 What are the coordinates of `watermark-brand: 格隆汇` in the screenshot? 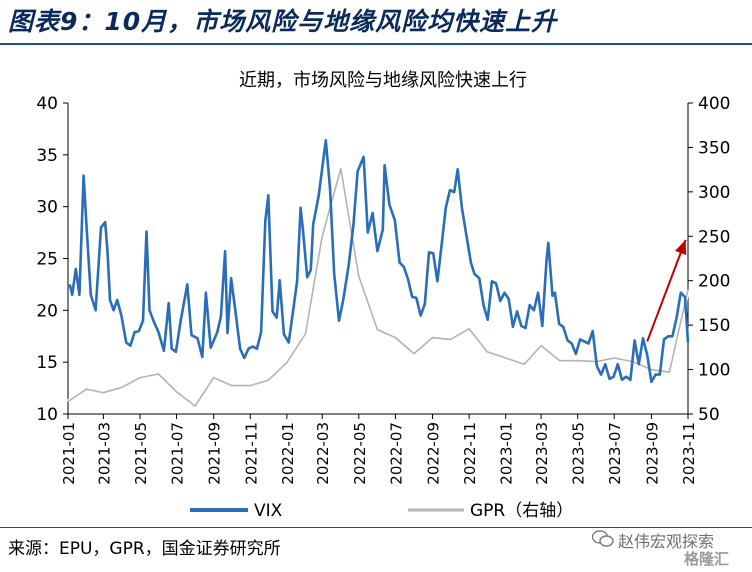 It's located at (707, 559).